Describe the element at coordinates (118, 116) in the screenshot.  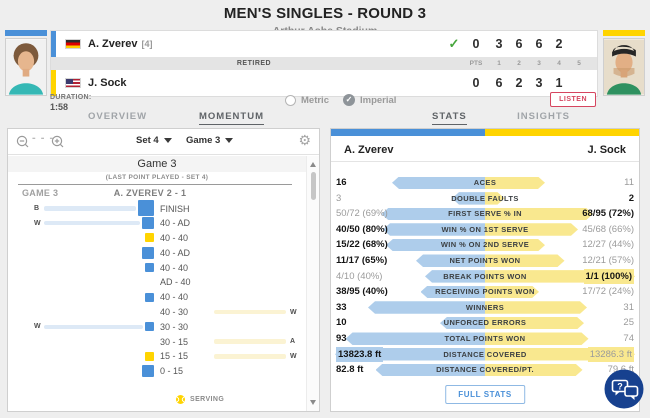
I see `tab-overview: OVERVIEW` at that location.